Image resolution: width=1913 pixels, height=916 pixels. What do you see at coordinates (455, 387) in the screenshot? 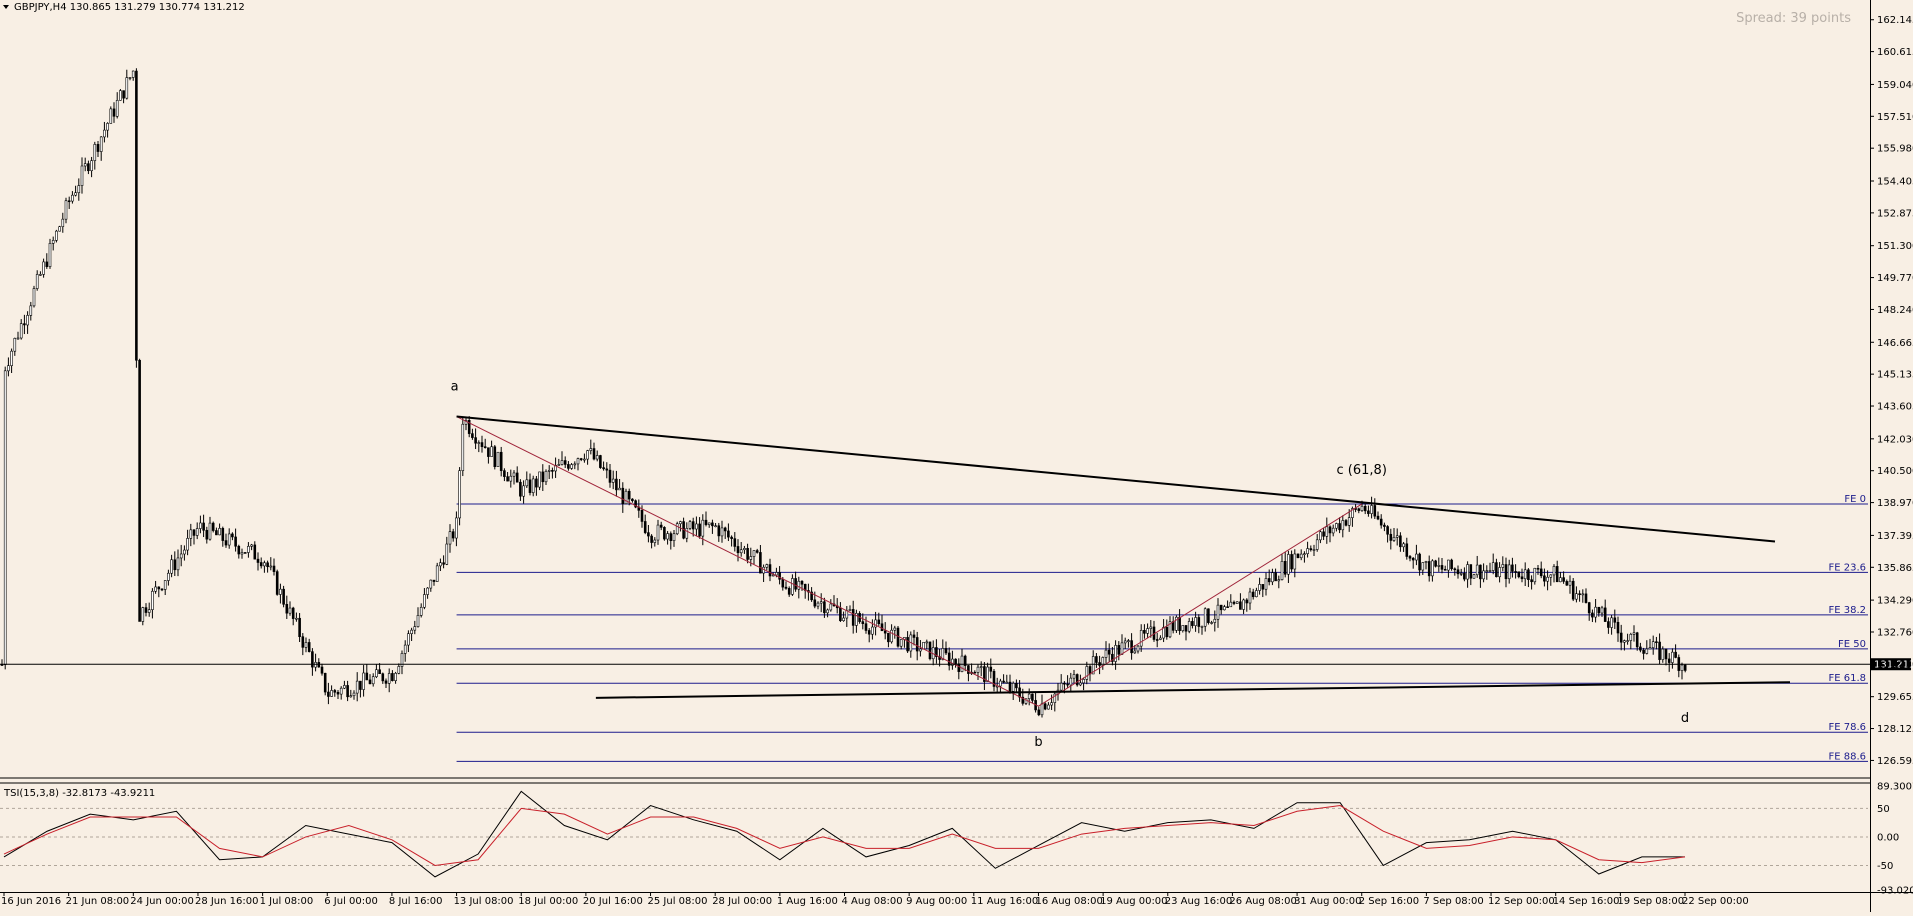
I see `wave-label: a` at bounding box center [455, 387].